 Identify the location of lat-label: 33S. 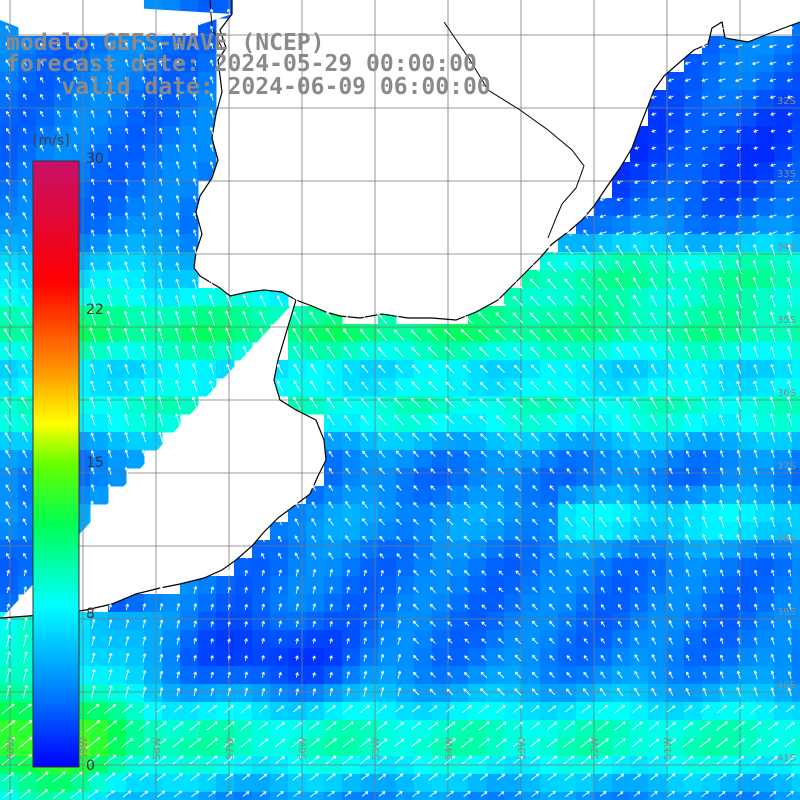
(786, 174).